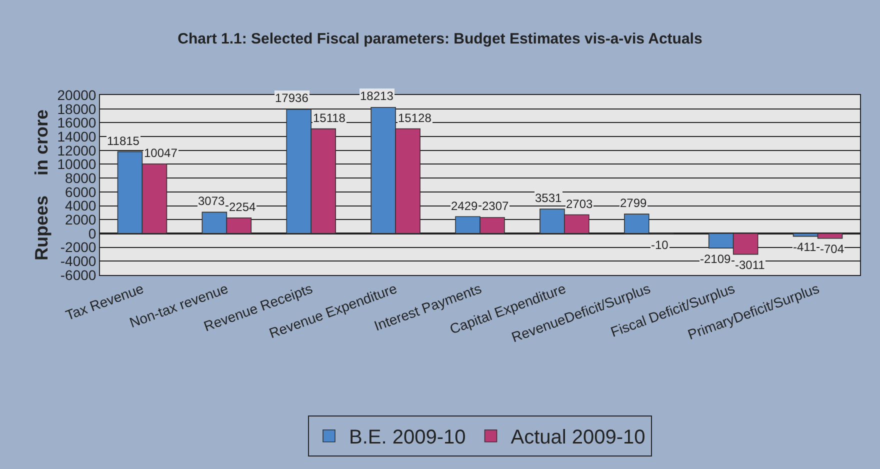 The image size is (880, 469). I want to click on data-label: 2429, so click(464, 206).